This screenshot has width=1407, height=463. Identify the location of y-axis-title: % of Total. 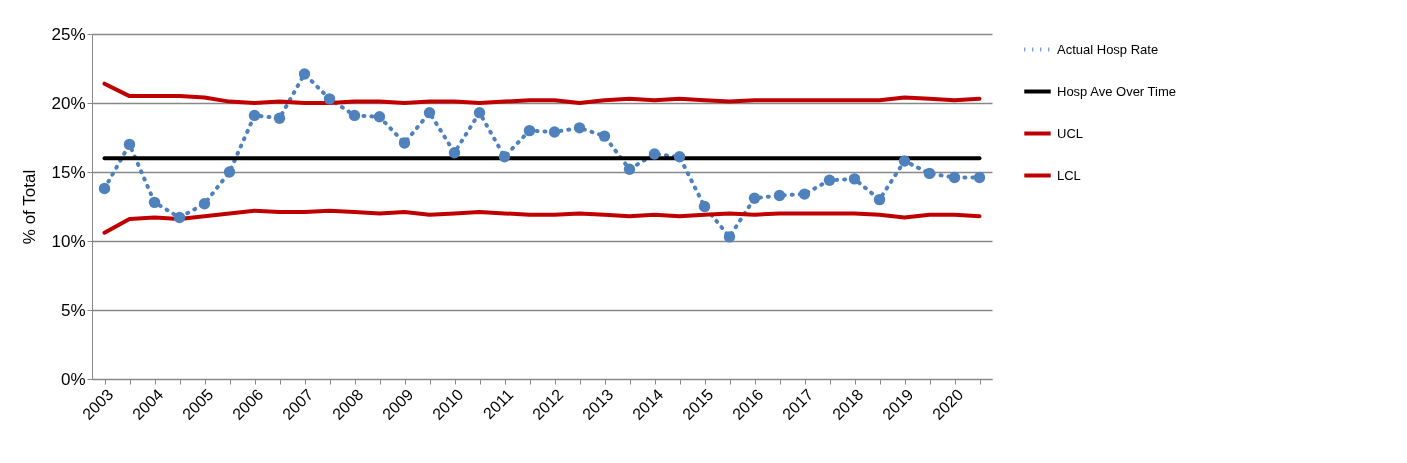
(30, 207).